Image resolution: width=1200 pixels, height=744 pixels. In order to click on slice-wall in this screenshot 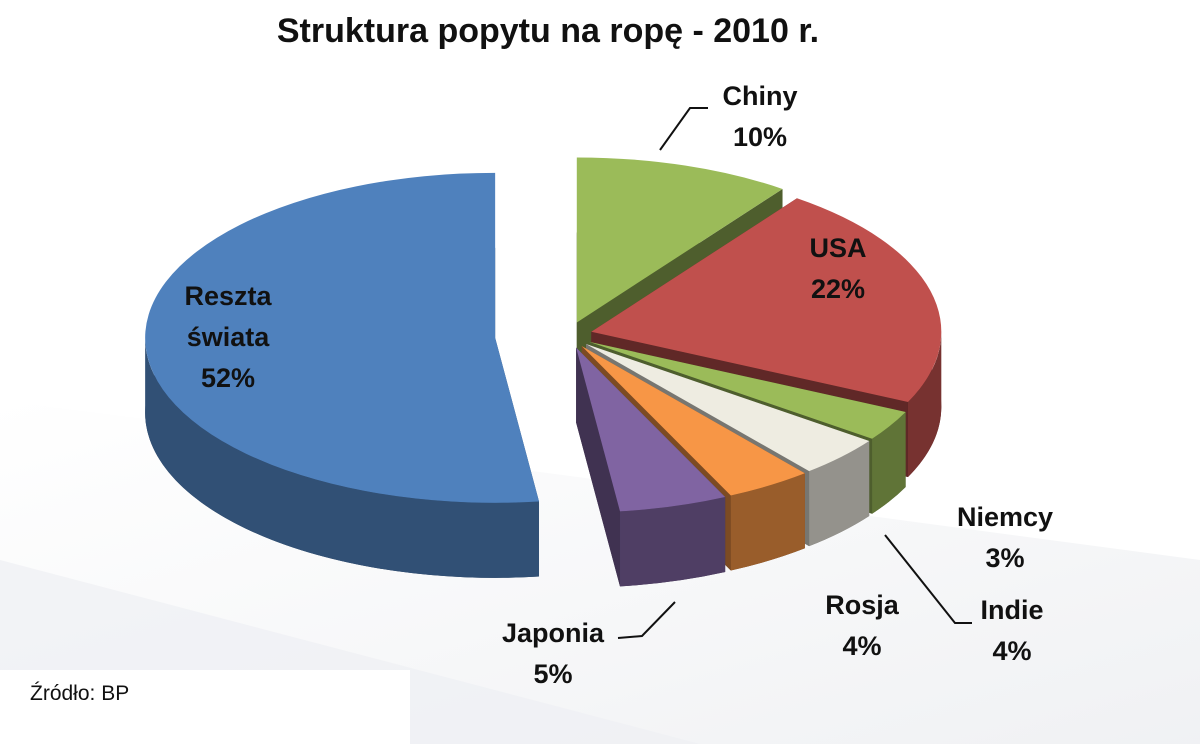, I will do `click(598, 467)`.